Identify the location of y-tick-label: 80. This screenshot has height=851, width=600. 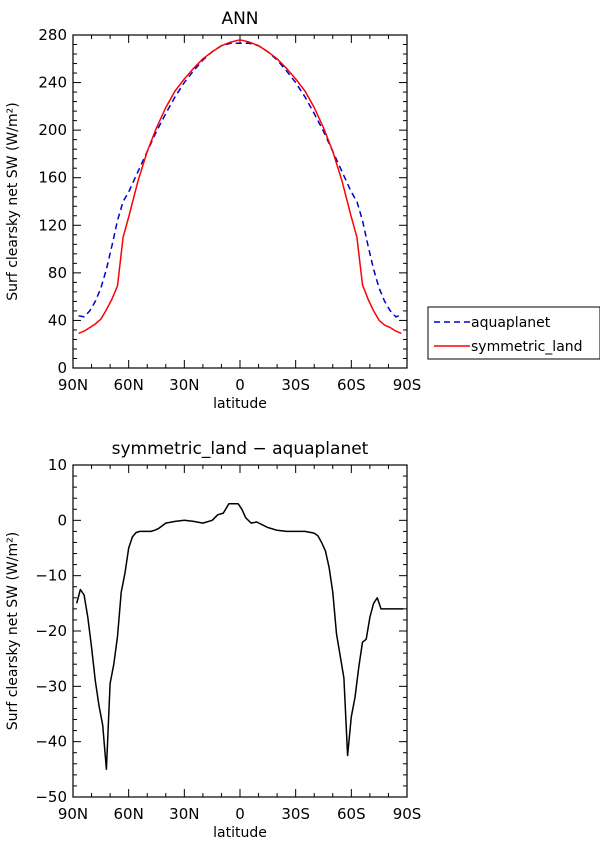
(57, 273).